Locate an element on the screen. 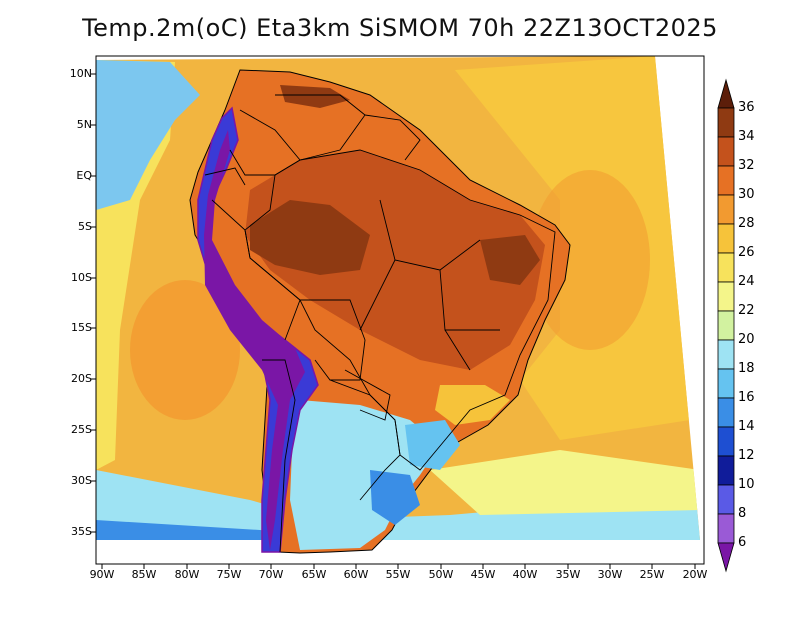 This screenshot has width=800, height=618. chile-border is located at coordinates (279, 456).